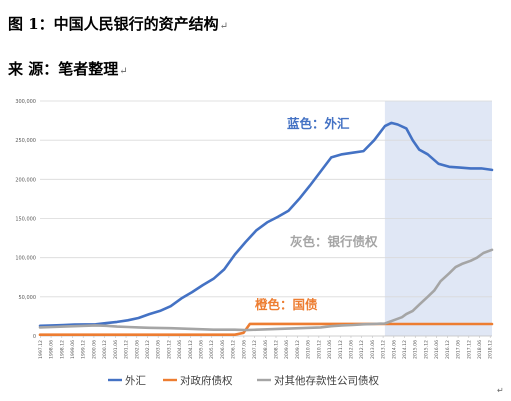 The width and height of the screenshot is (511, 401). I want to click on x-tick-label: 2010.12, so click(319, 349).